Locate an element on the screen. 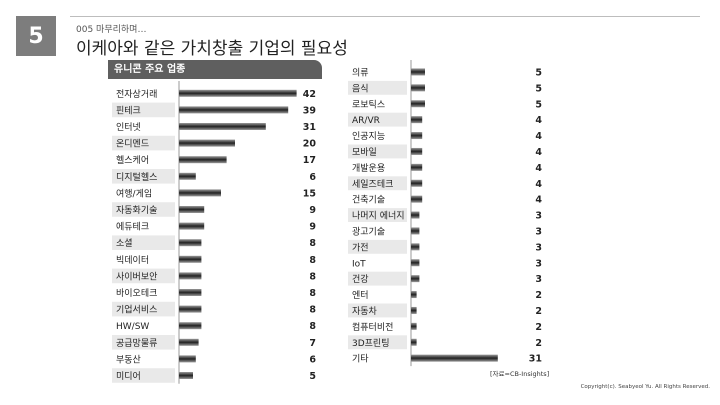 The height and width of the screenshot is (405, 720). category-label: 여행/게임 is located at coordinates (134, 193).